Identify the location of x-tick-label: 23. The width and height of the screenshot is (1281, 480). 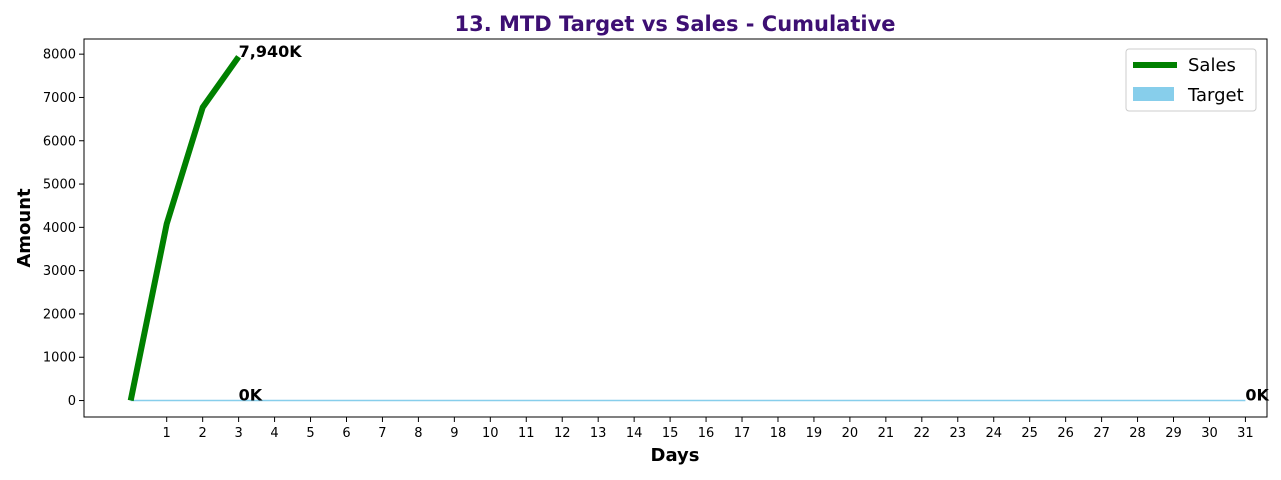
(957, 433).